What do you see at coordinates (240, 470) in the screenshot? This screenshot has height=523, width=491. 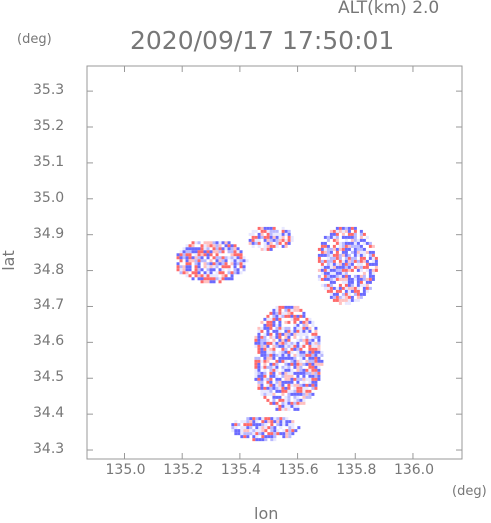 I see `x-tick-label: 135.4` at bounding box center [240, 470].